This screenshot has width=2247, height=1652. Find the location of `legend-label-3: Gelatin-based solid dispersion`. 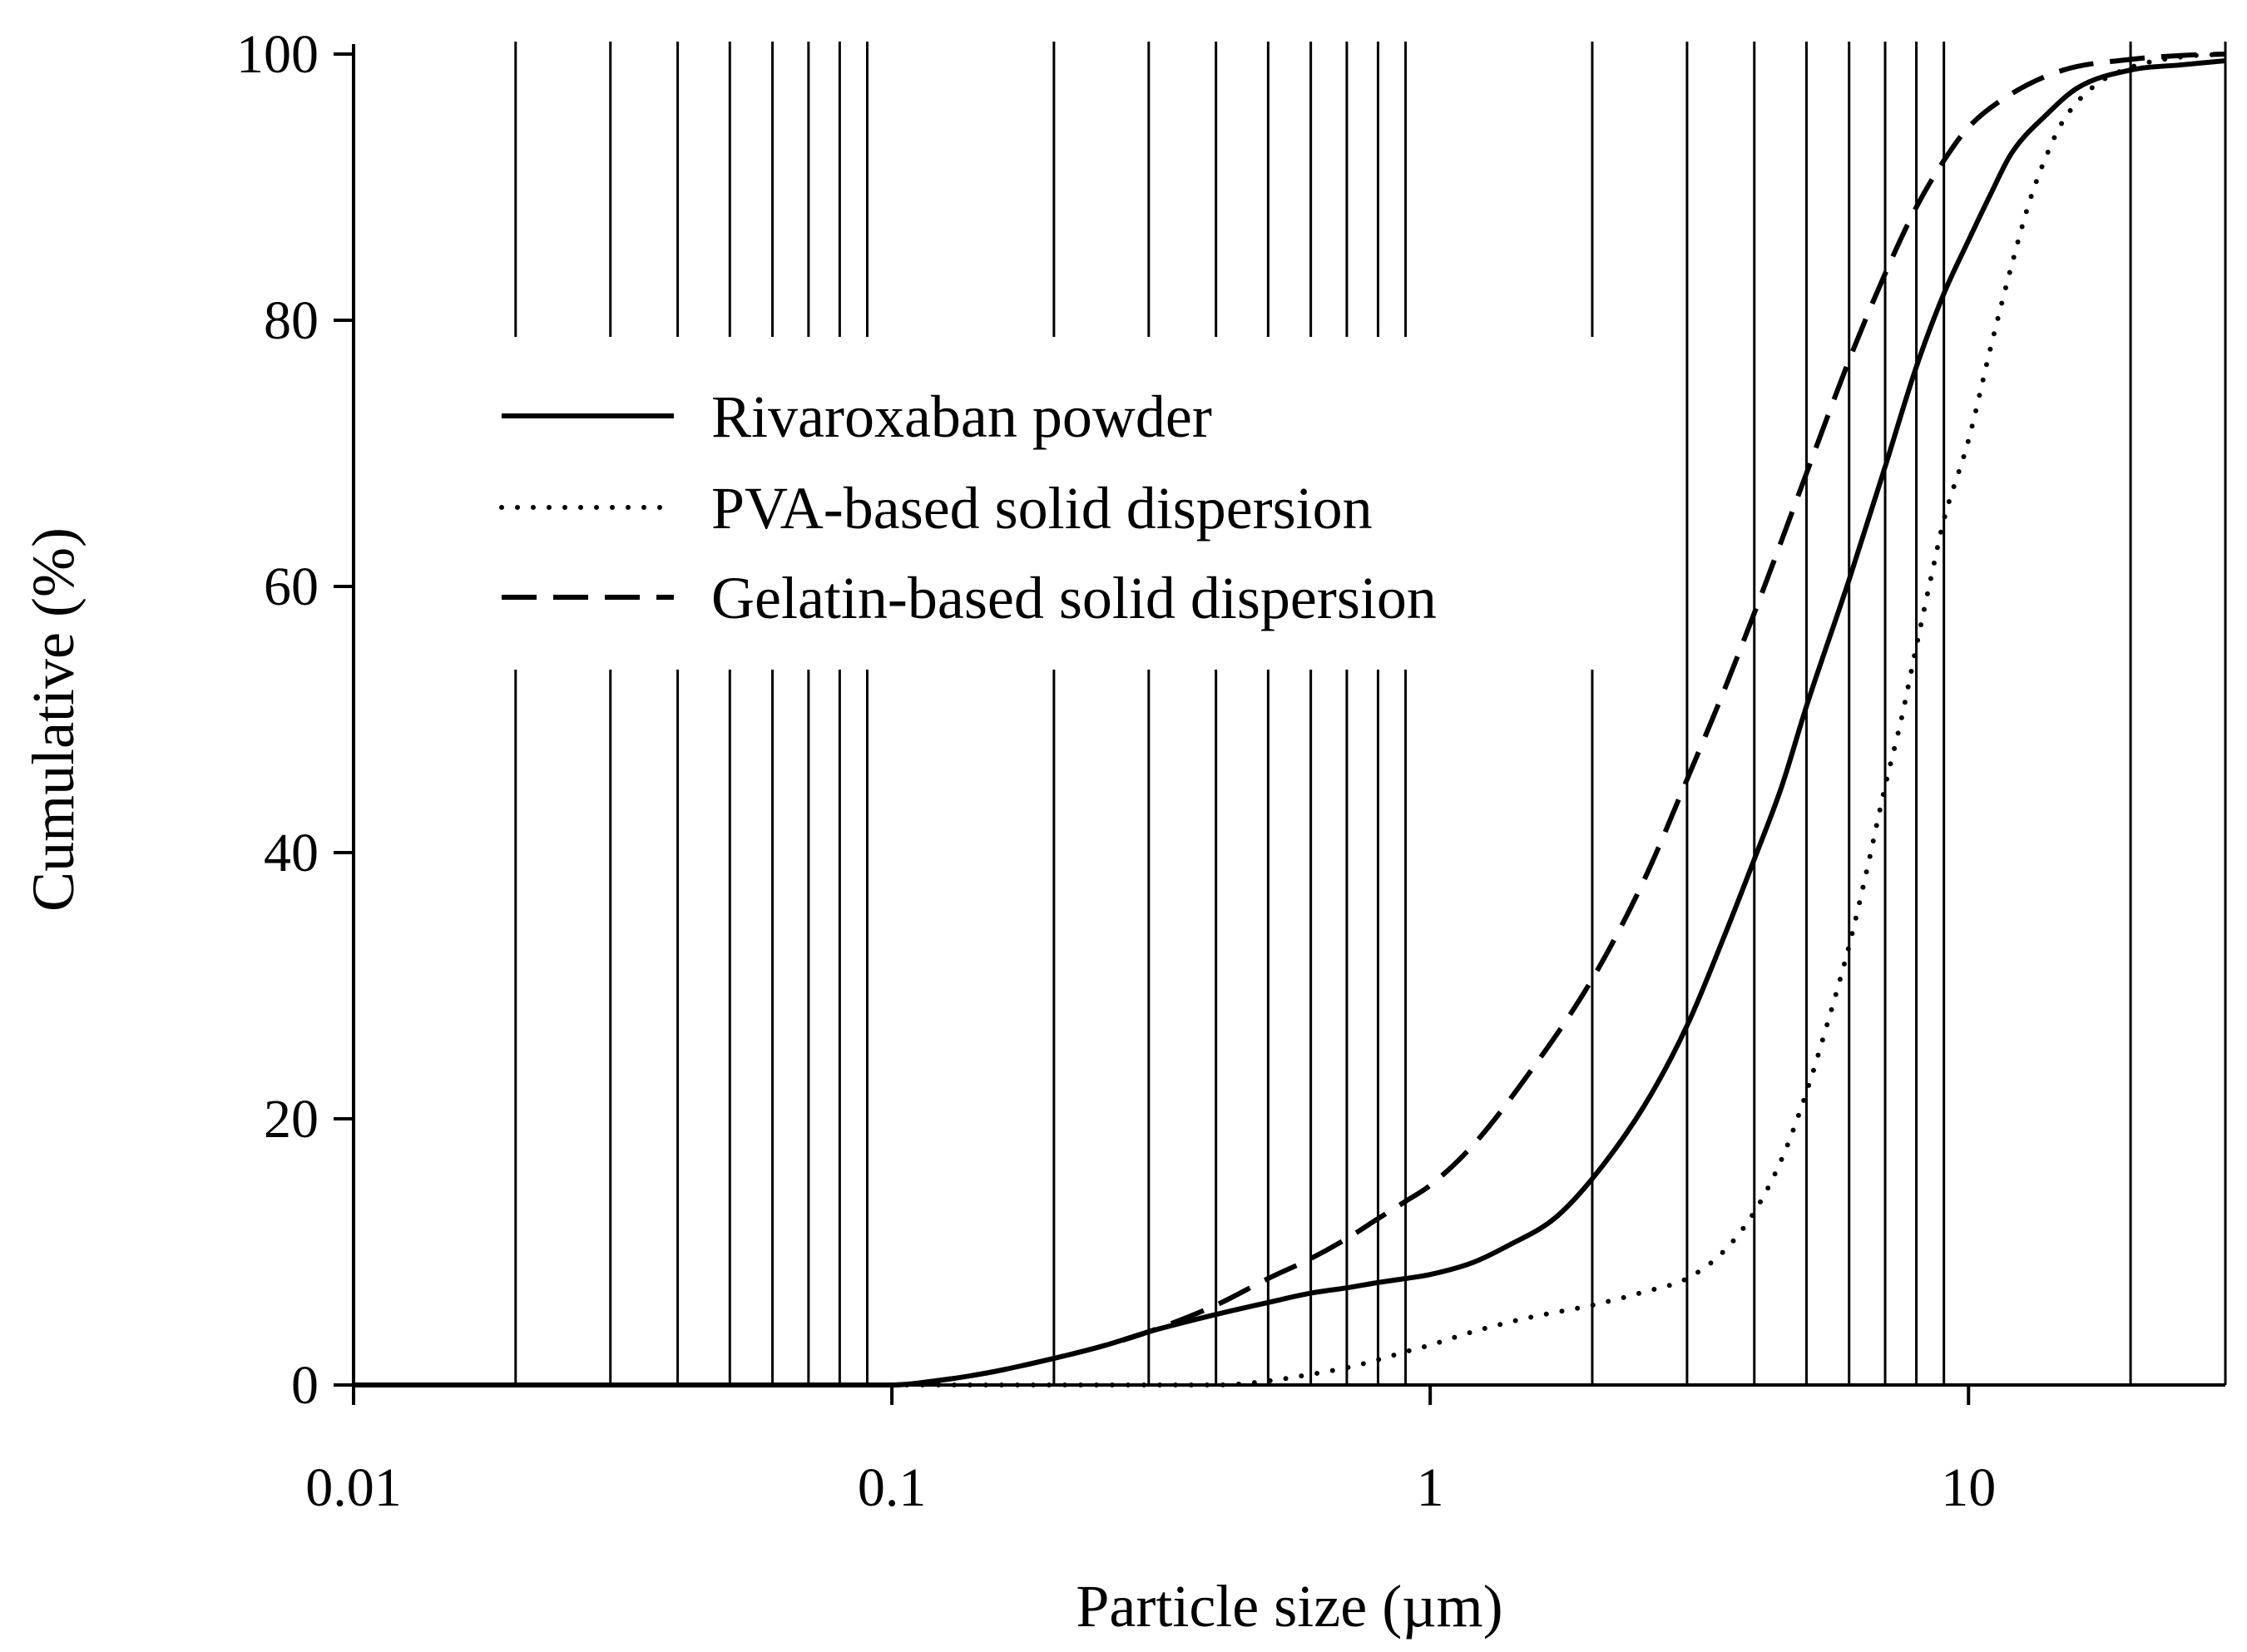

legend-label-3: Gelatin-based solid dispersion is located at coordinates (1074, 598).